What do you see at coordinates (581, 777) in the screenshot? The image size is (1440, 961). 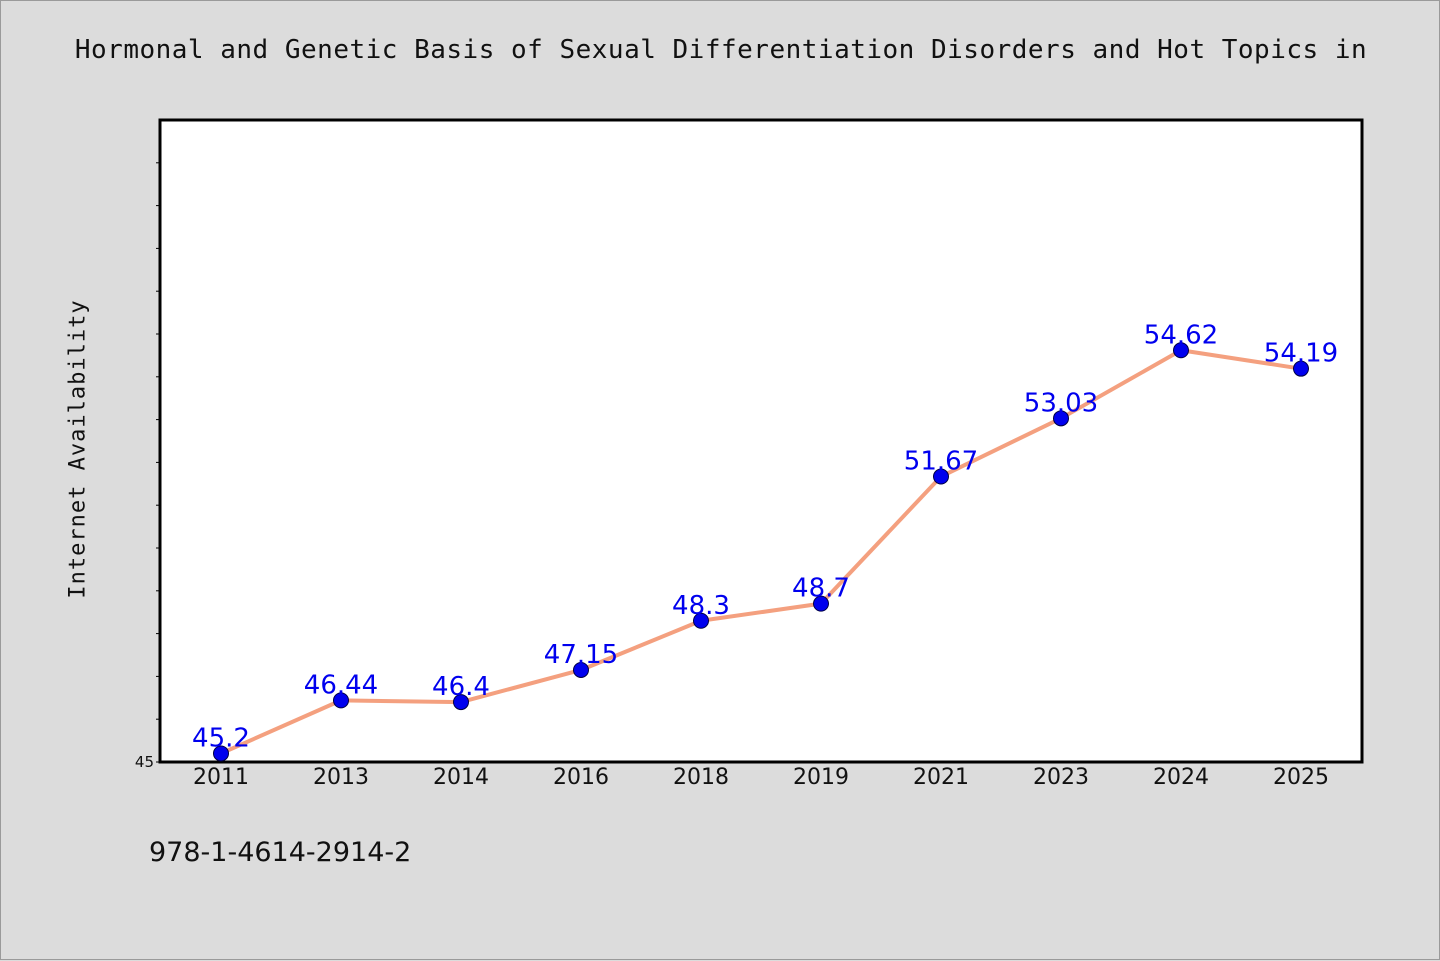 I see `x-tick-label: 2016` at bounding box center [581, 777].